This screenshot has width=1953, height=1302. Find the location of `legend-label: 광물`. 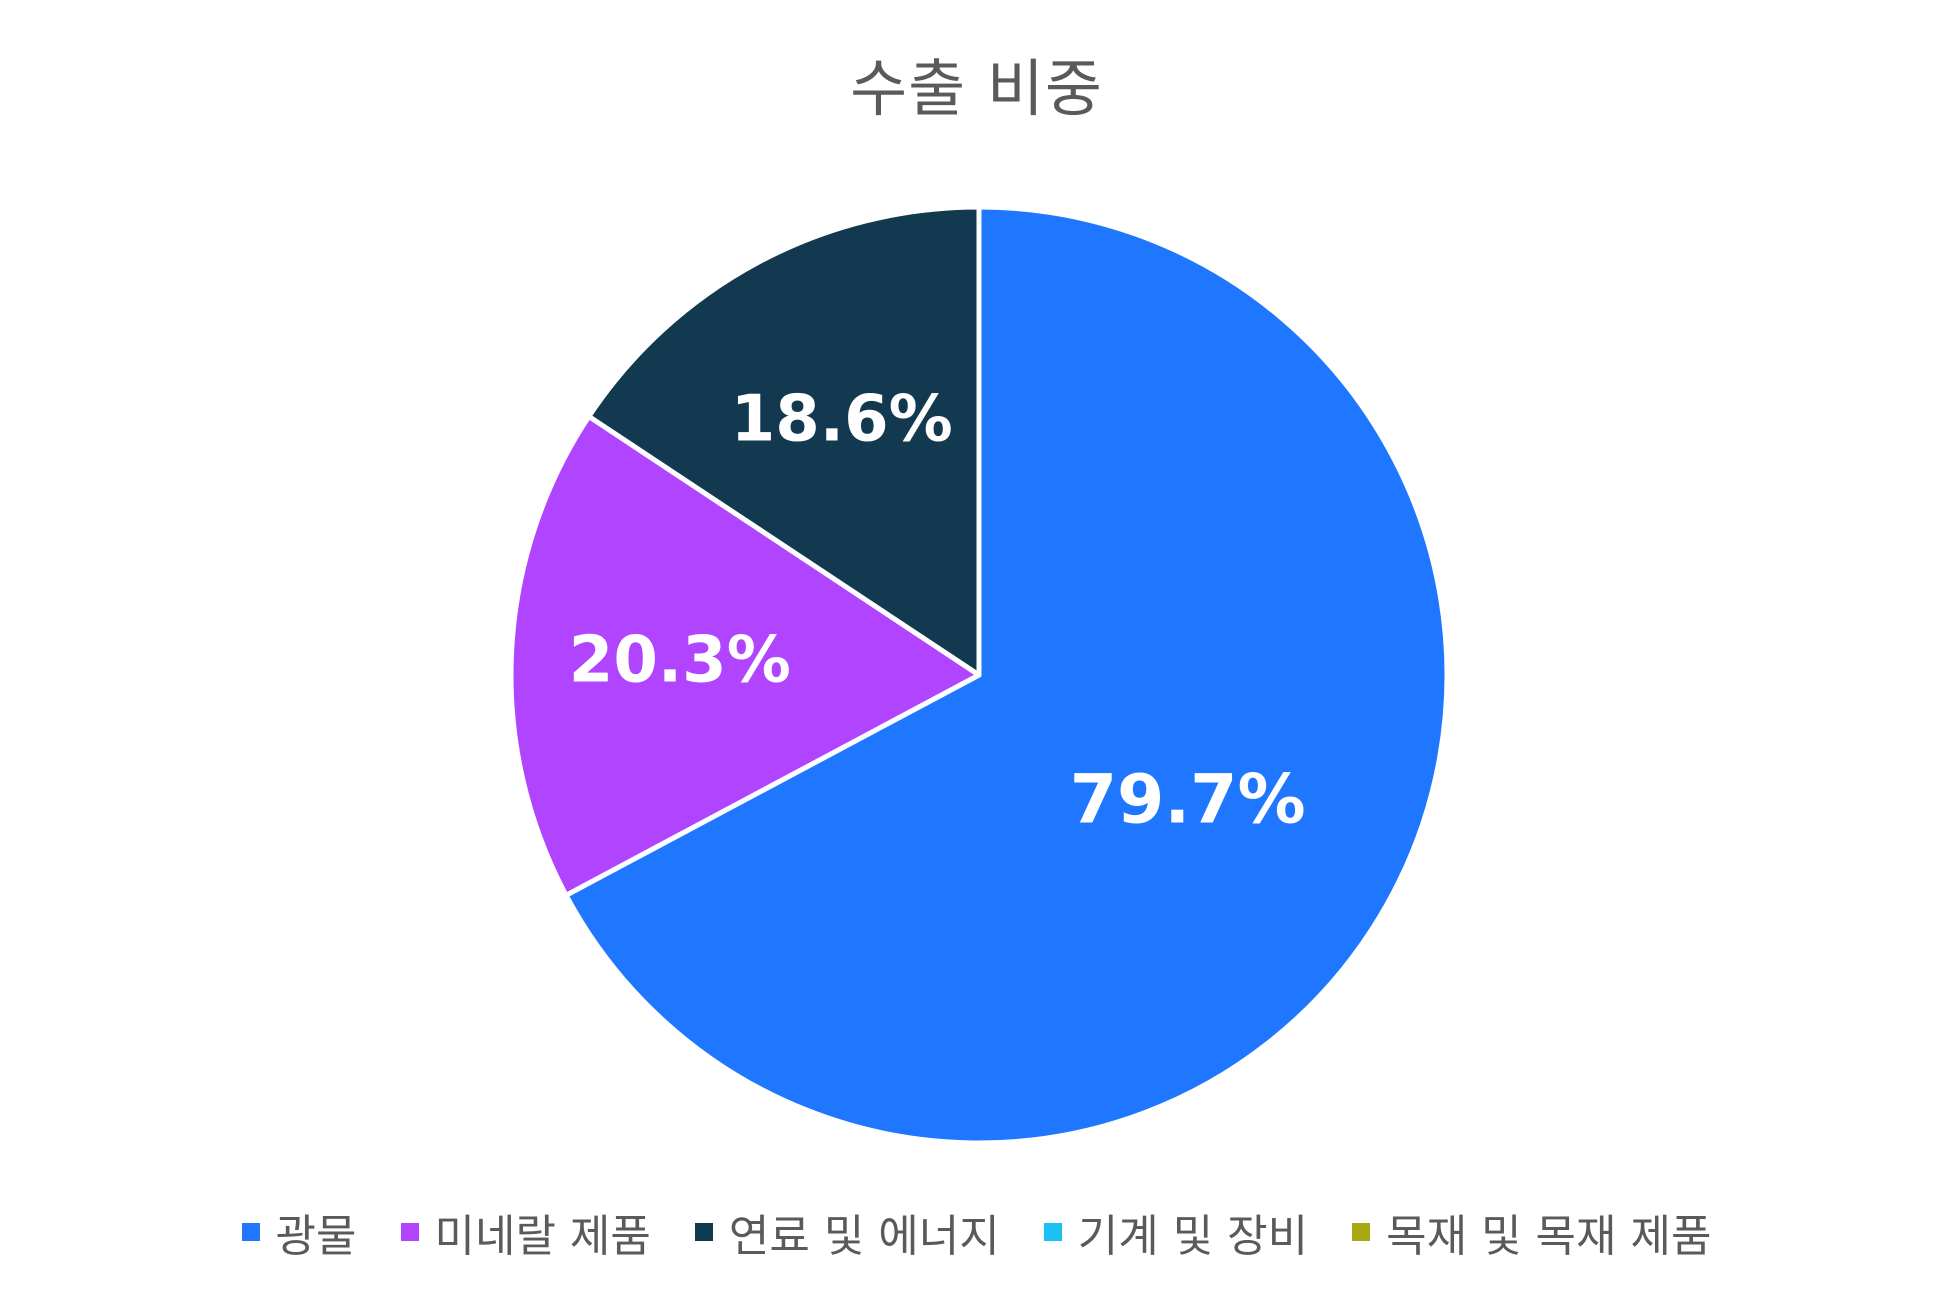

legend-label: 광물 is located at coordinates (316, 1236).